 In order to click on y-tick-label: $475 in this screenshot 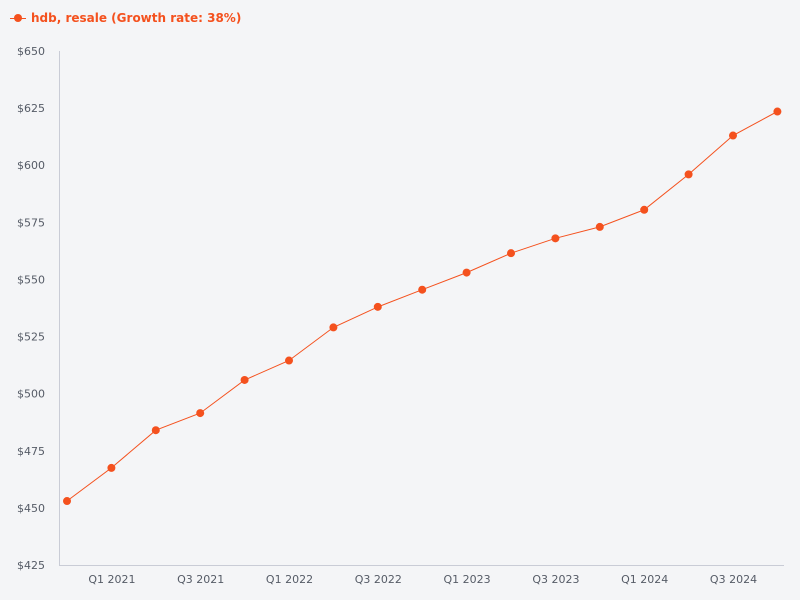, I will do `click(31, 451)`.